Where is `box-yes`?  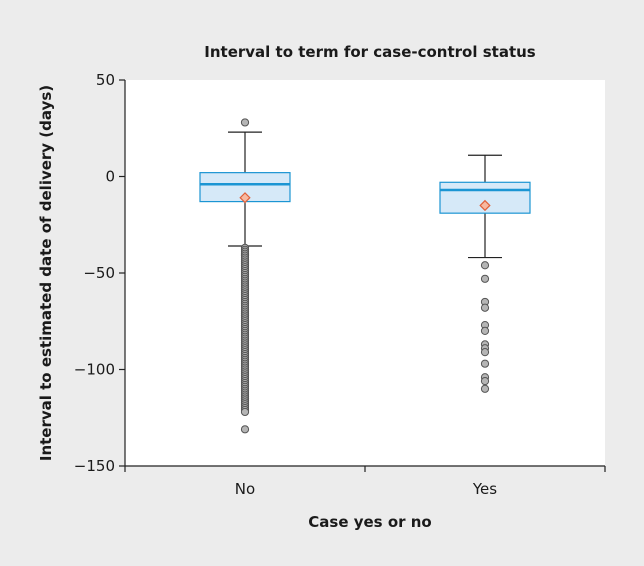 box-yes is located at coordinates (485, 273).